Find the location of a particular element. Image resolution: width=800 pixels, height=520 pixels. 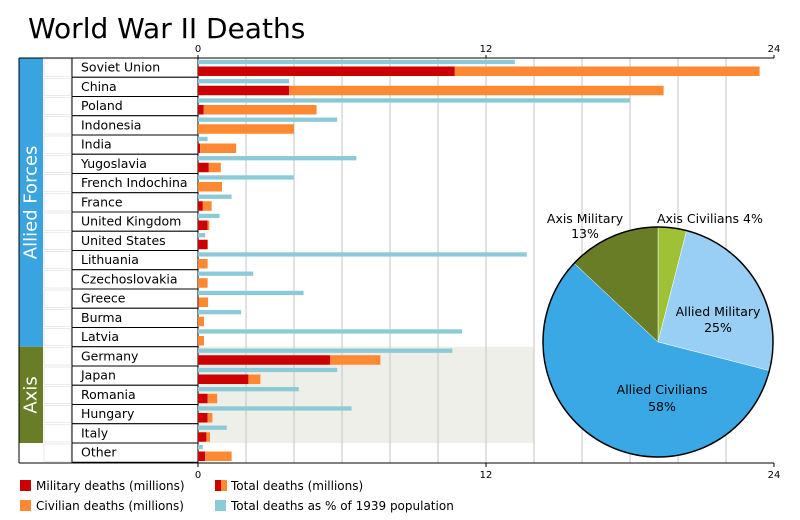

bar-civilian-french-indochina is located at coordinates (210, 187).